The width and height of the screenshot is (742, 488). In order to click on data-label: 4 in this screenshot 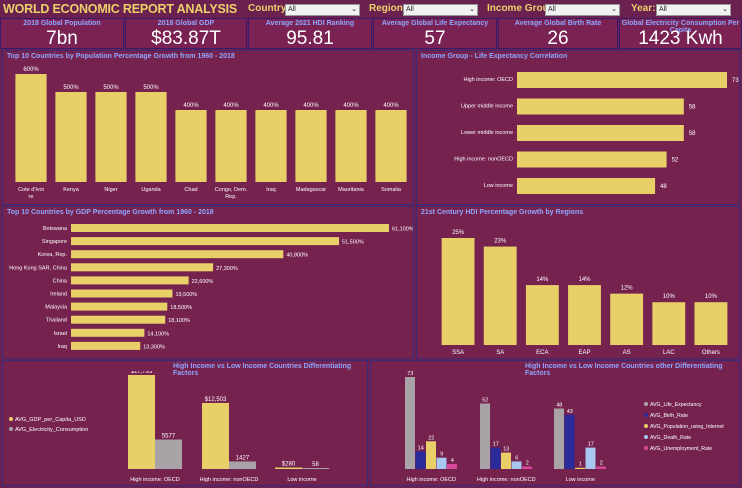, I will do `click(452, 461)`.